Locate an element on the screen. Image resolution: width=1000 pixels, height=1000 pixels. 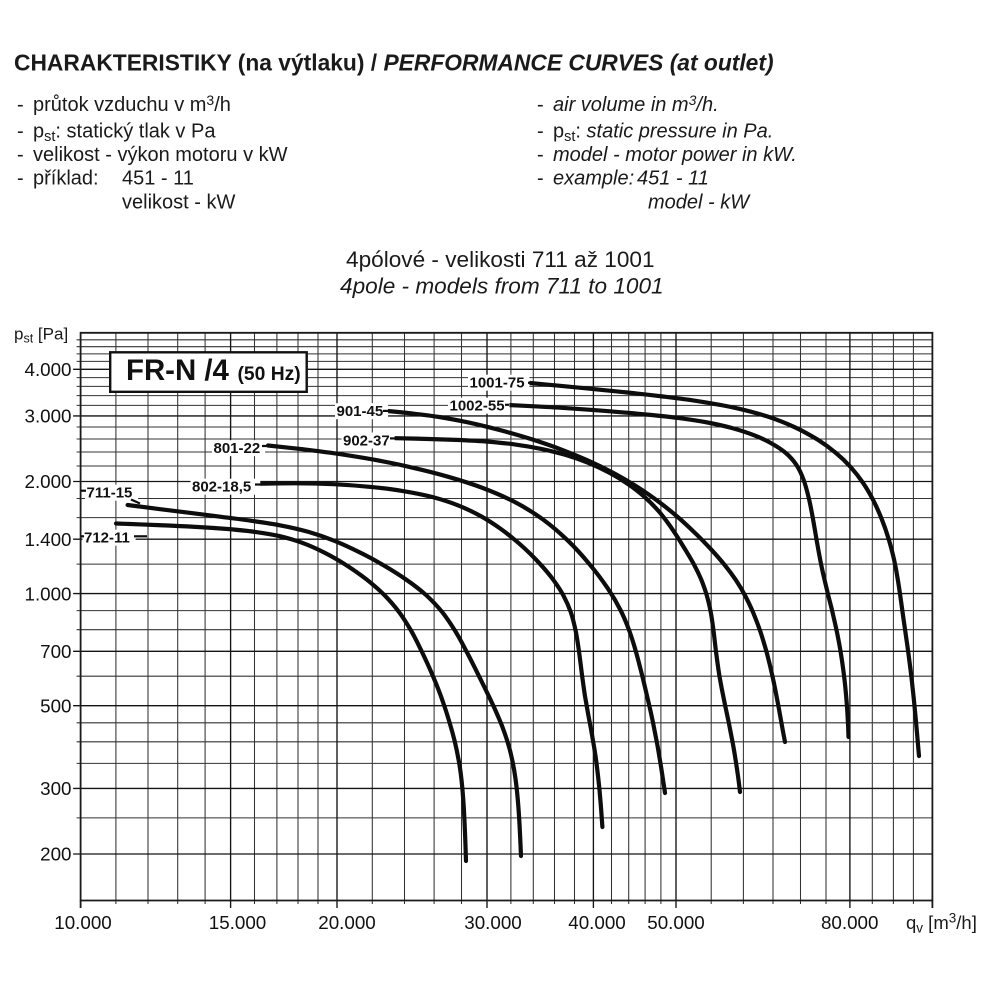
svg-text: model - motor power in kW. is located at coordinates (675, 155).